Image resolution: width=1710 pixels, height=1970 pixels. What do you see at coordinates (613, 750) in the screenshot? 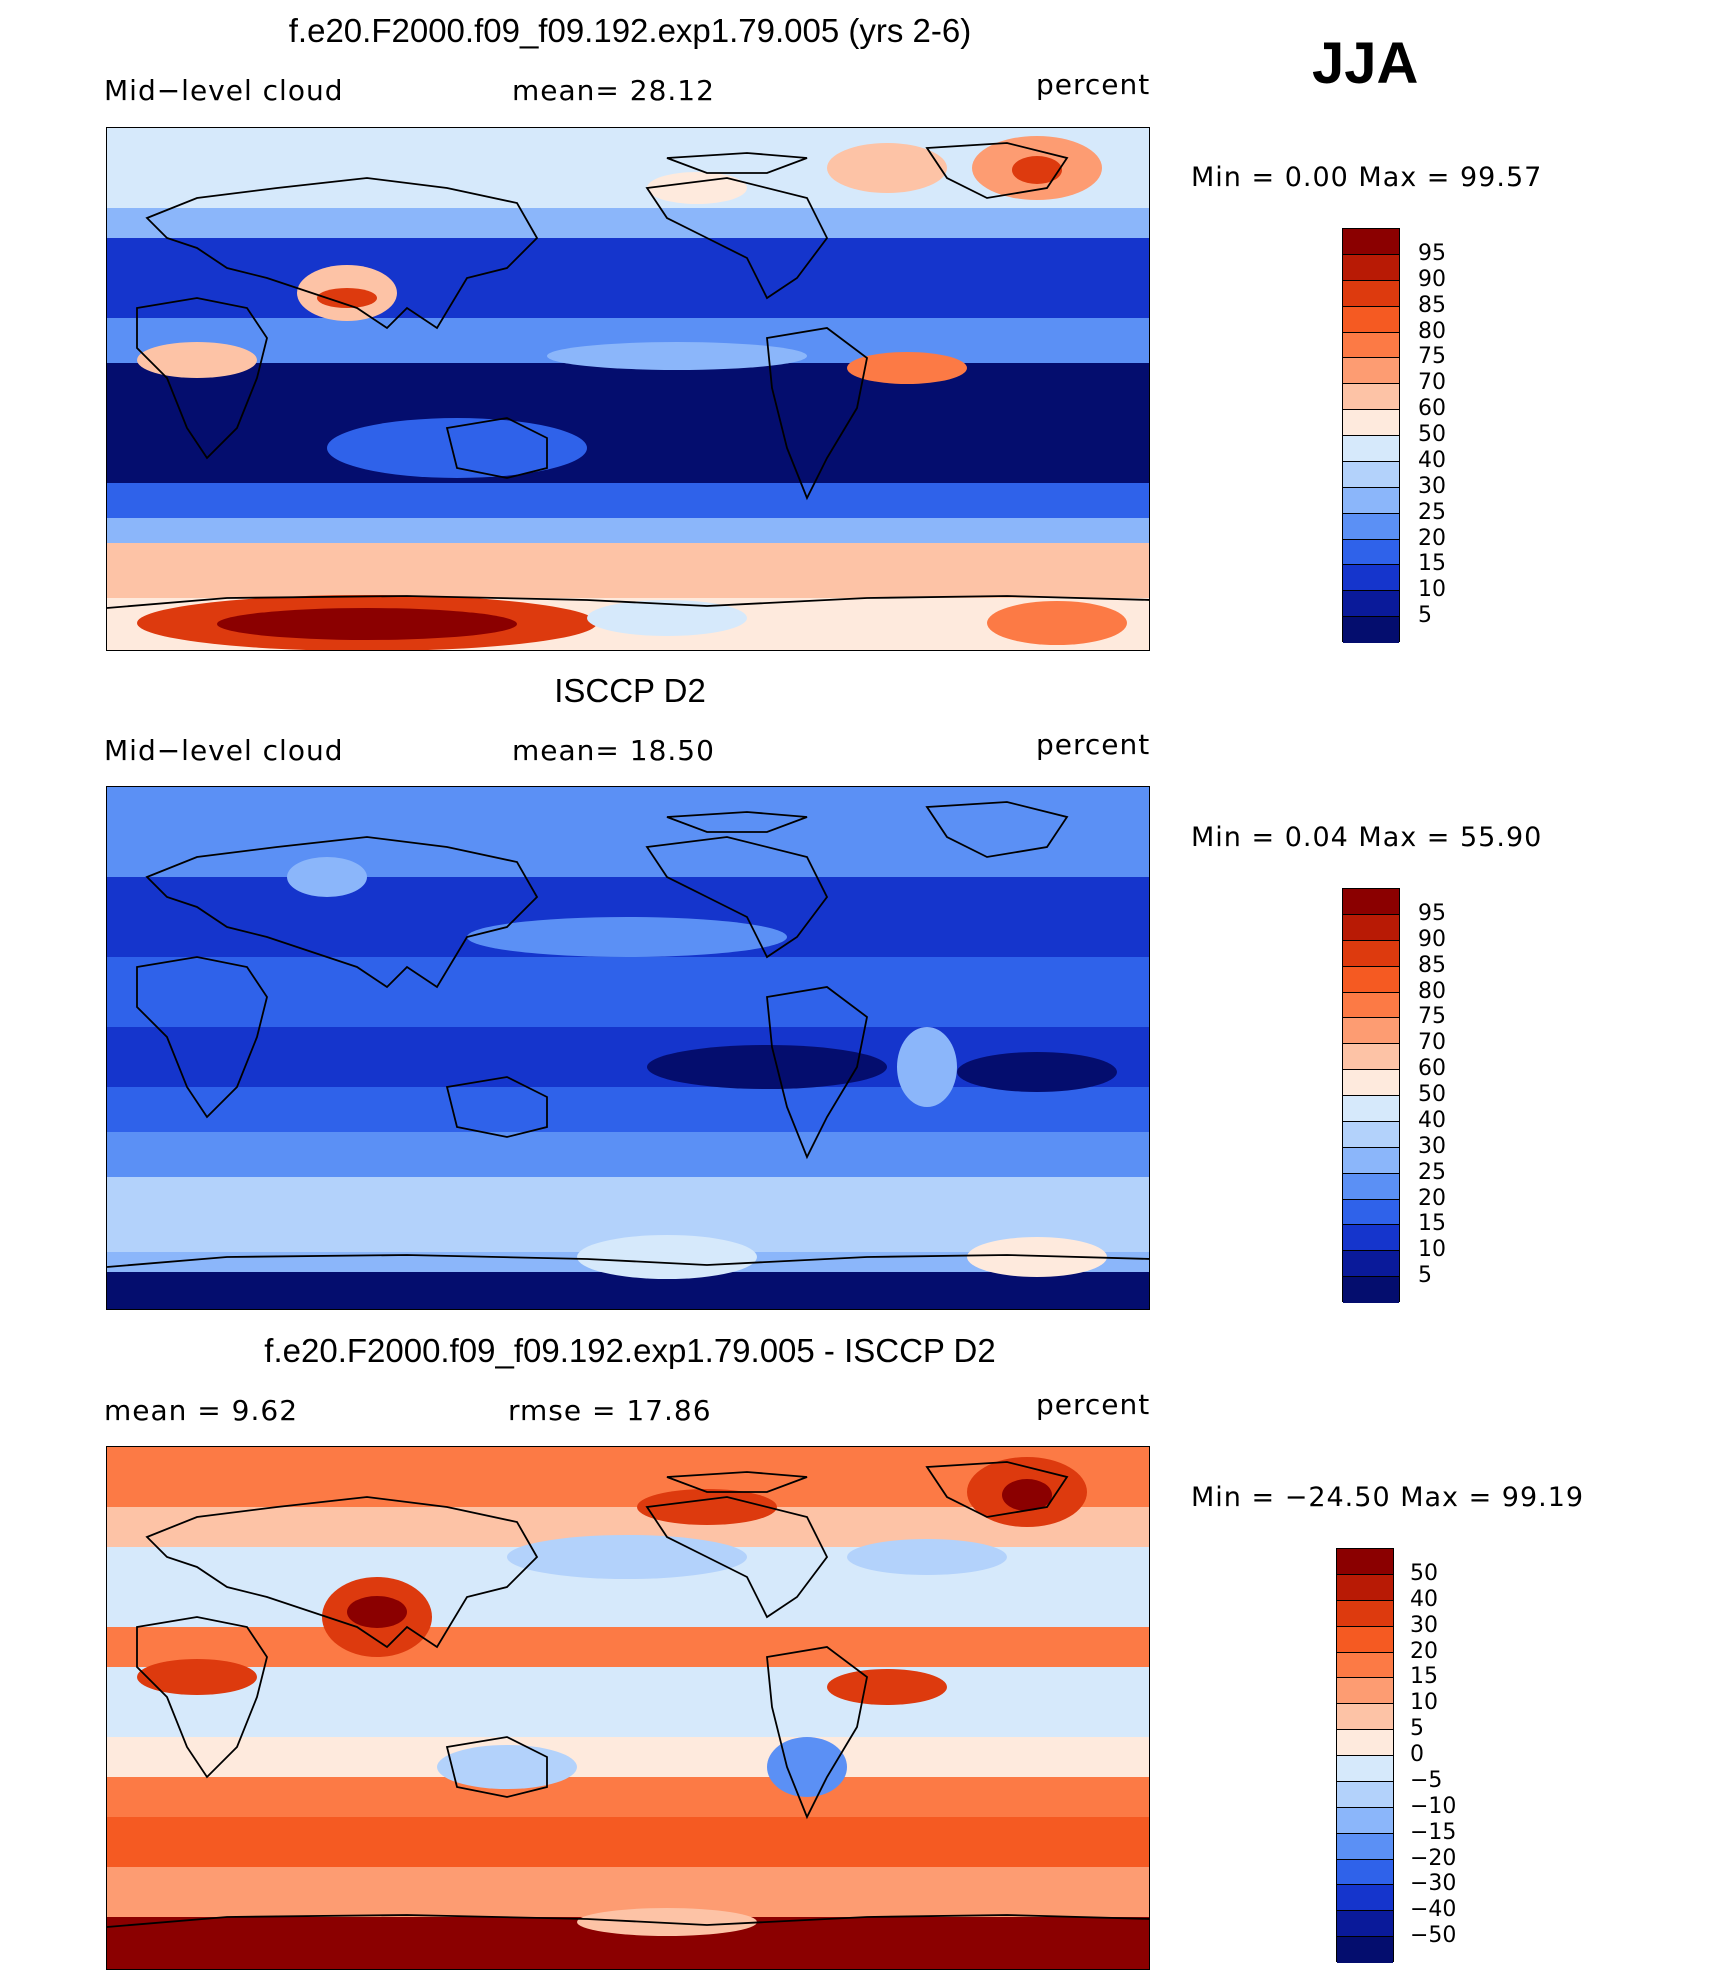
I see `panel-2-mean-label: mean= 18.50` at bounding box center [613, 750].